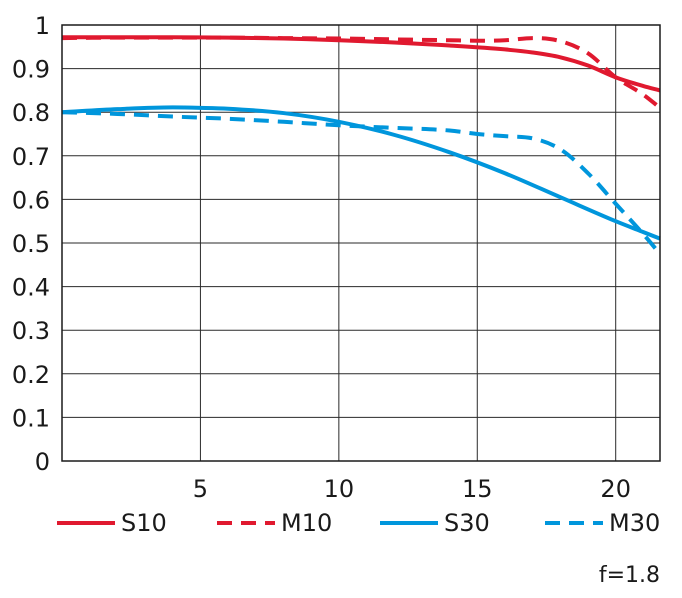 The width and height of the screenshot is (682, 598). Describe the element at coordinates (31, 418) in the screenshot. I see `y-tick-label: 0.1` at that location.